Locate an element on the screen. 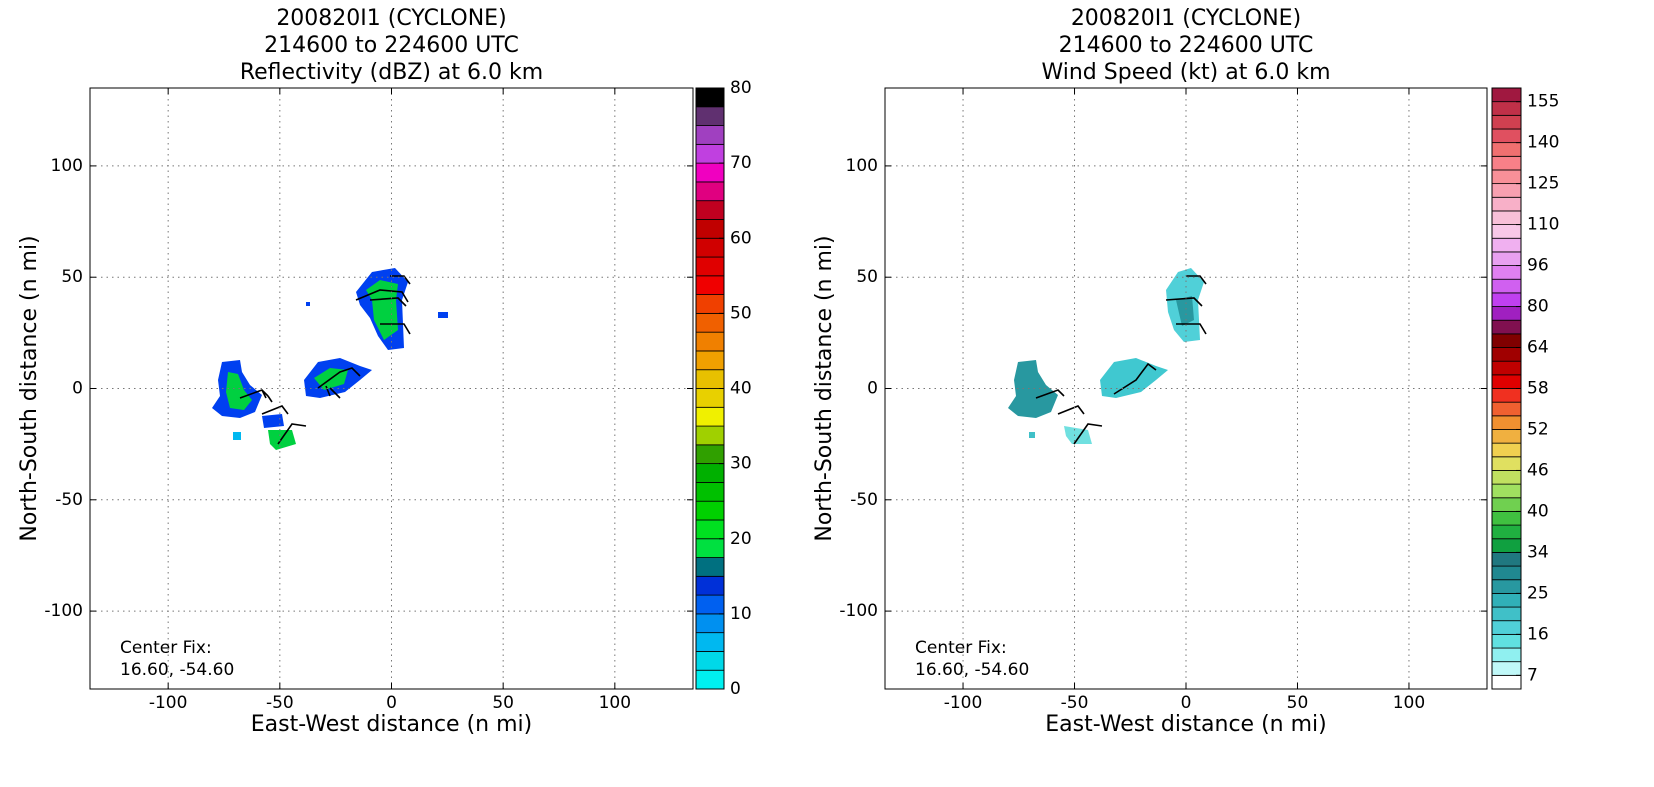 The width and height of the screenshot is (1654, 787). colorbar-tick-label: 30 is located at coordinates (741, 464).